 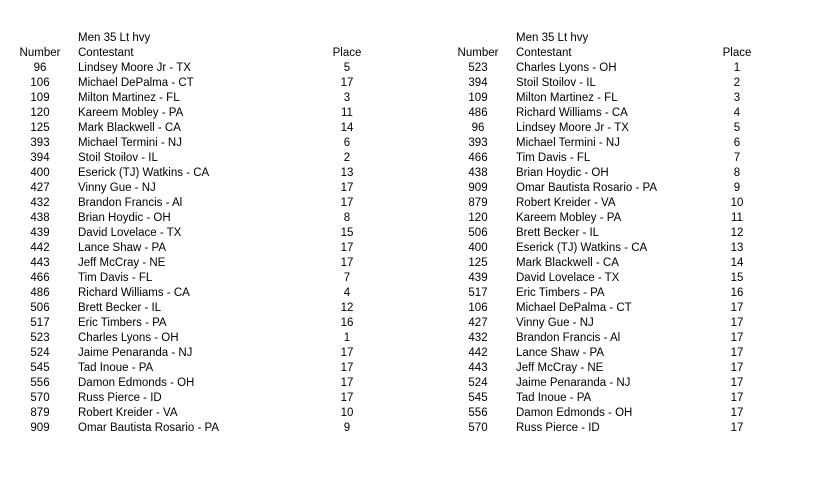 I want to click on contestant-name: David Lovelace - TX, so click(x=130, y=233).